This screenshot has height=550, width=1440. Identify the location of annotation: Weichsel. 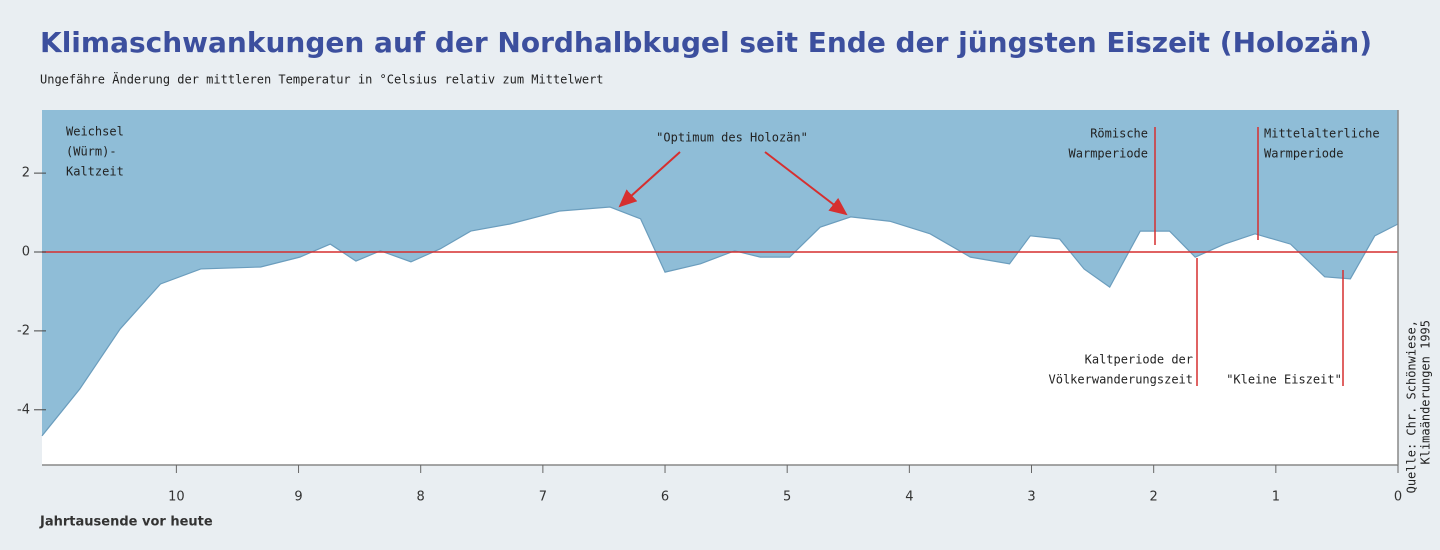
(95, 132).